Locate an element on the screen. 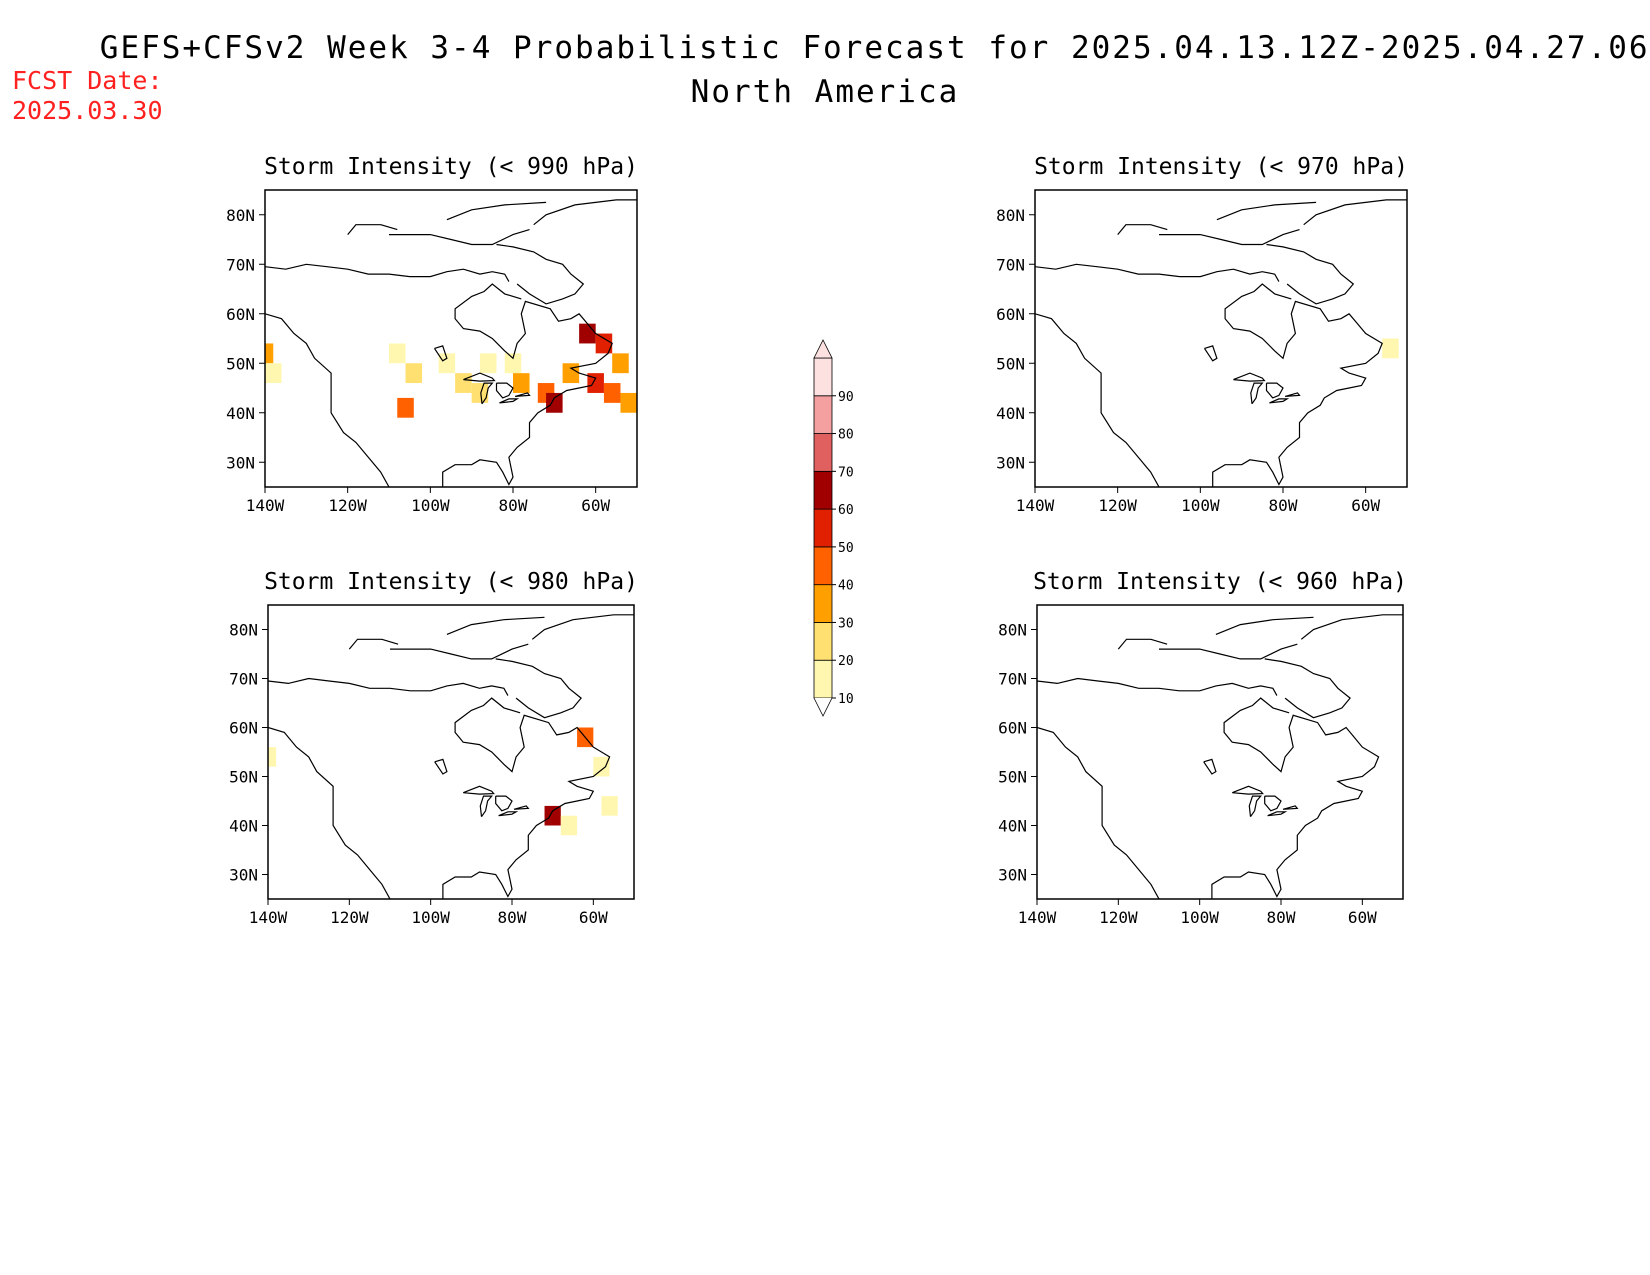  colorbar-label: 30 is located at coordinates (846, 623).